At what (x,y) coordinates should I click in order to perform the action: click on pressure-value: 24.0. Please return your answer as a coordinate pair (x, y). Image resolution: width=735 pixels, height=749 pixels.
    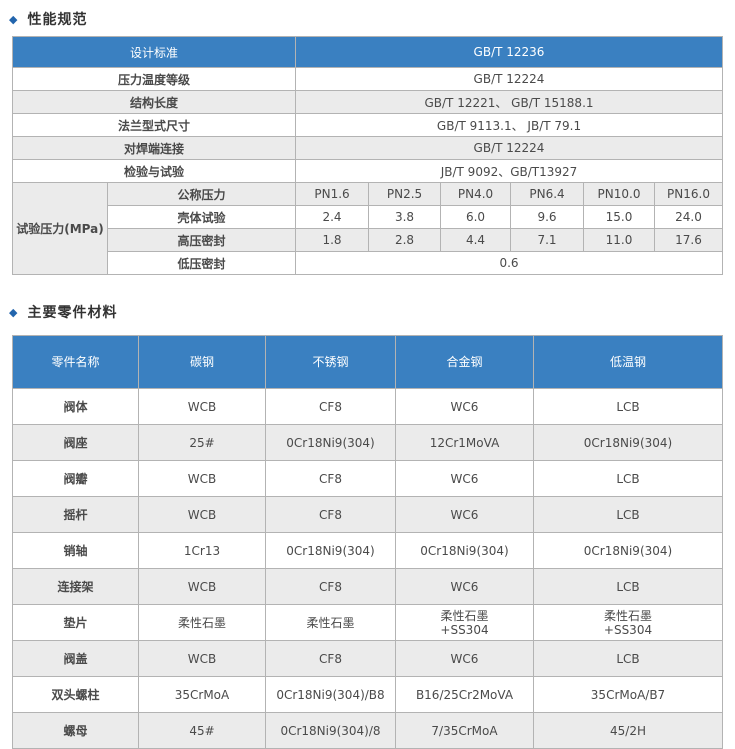
    Looking at the image, I should click on (688, 217).